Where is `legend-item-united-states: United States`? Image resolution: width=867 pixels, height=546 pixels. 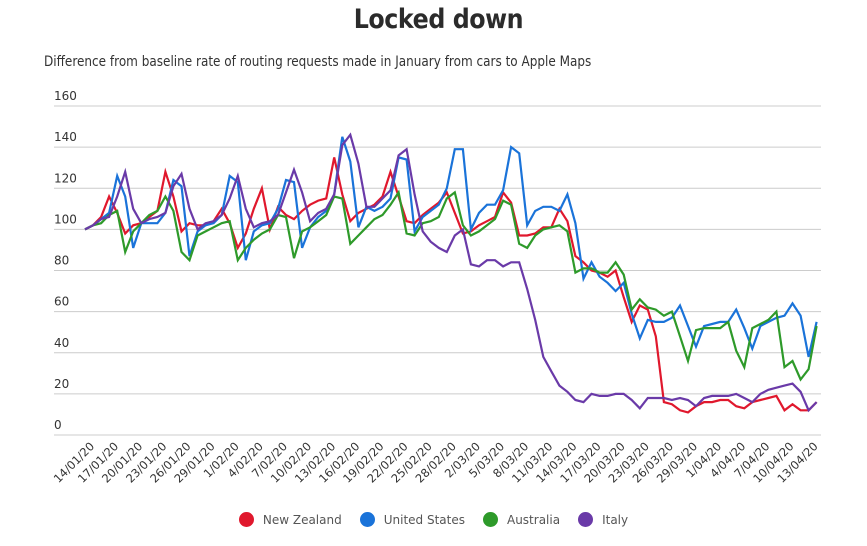
legend-item-united-states: United States is located at coordinates (412, 519).